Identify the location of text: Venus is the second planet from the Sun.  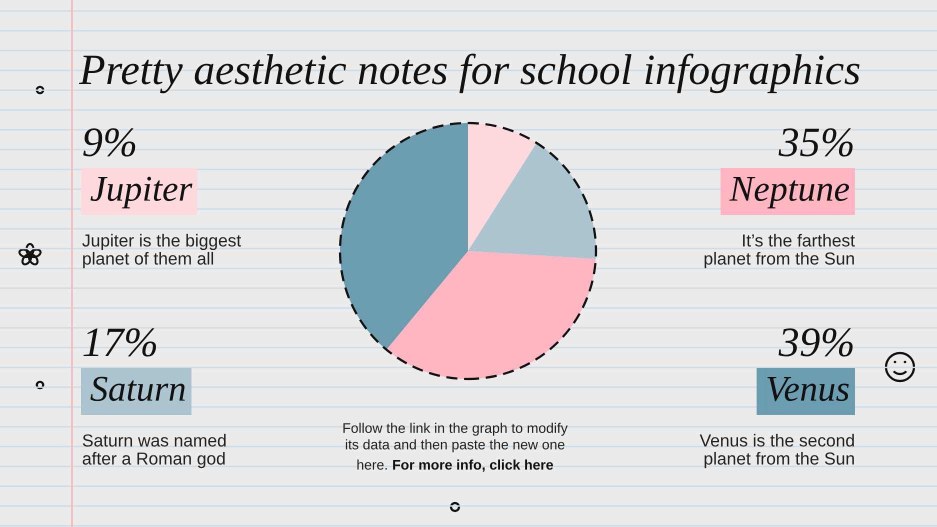
(777, 451).